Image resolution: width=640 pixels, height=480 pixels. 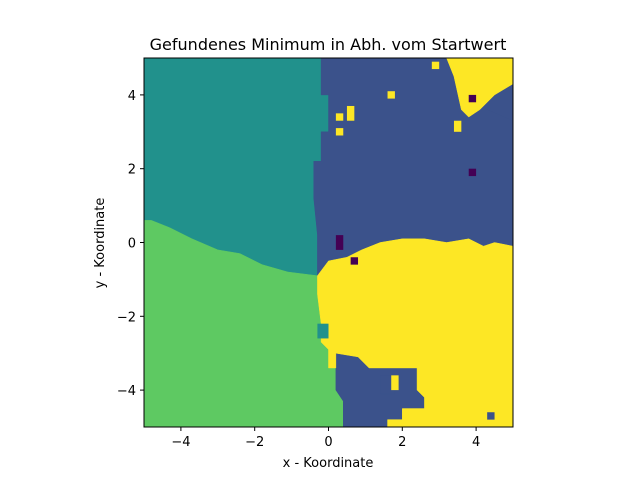 What do you see at coordinates (476, 442) in the screenshot?
I see `x-tick-label: 4` at bounding box center [476, 442].